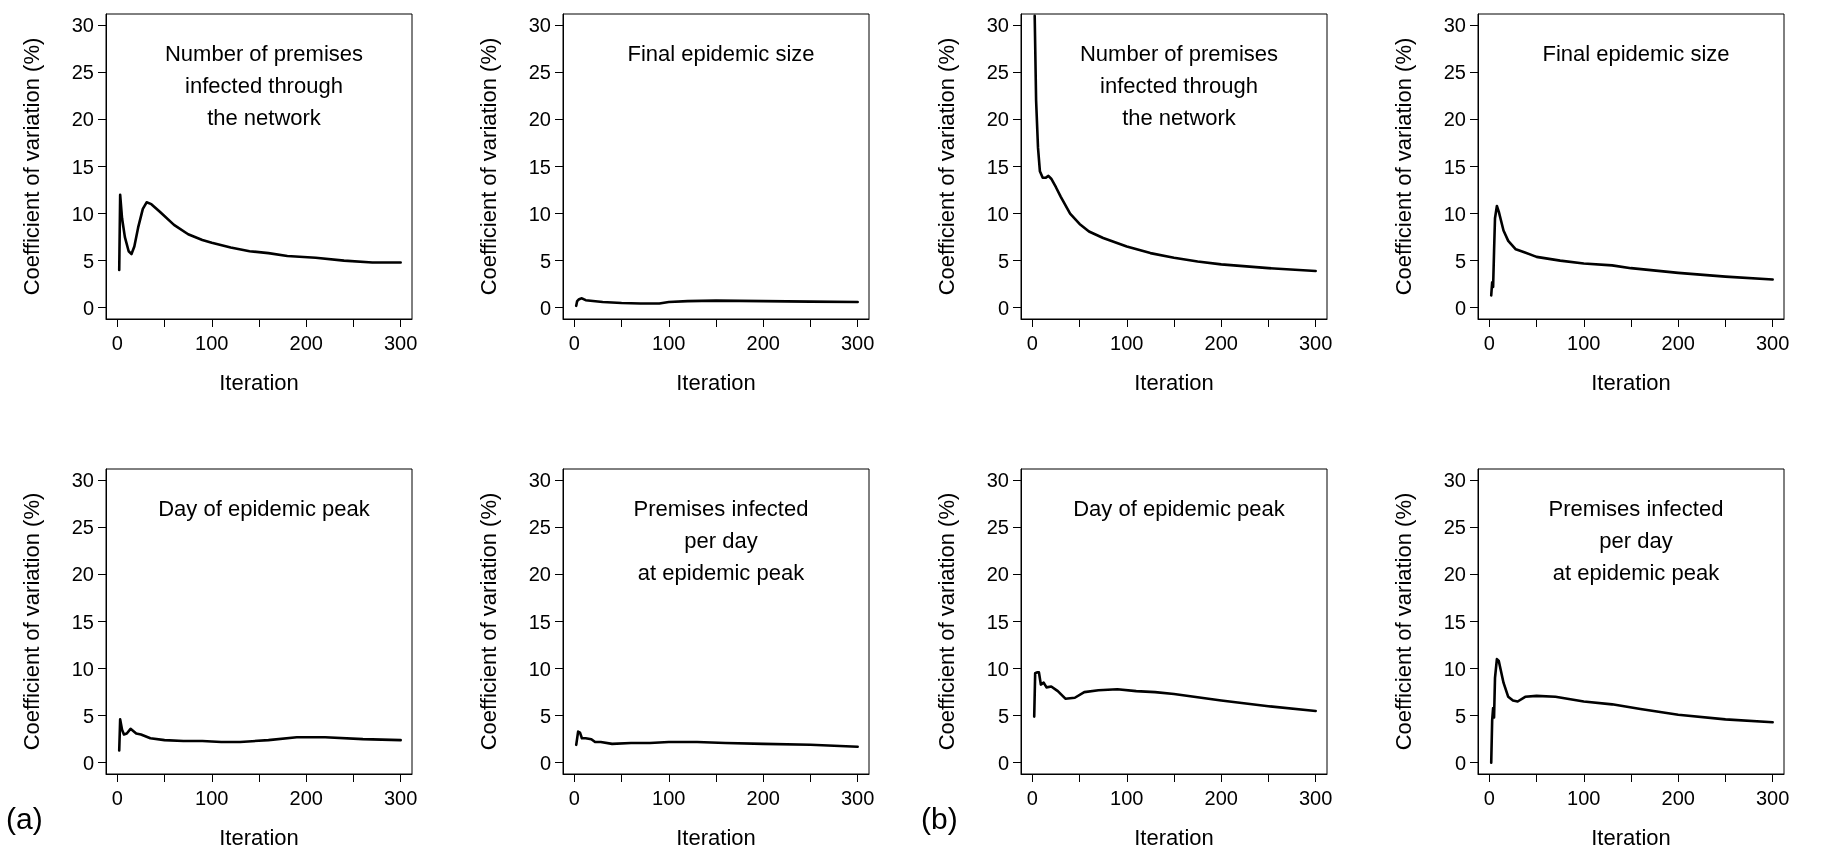  I want to click on text: Number of premises infected through the network, so click(264, 85).